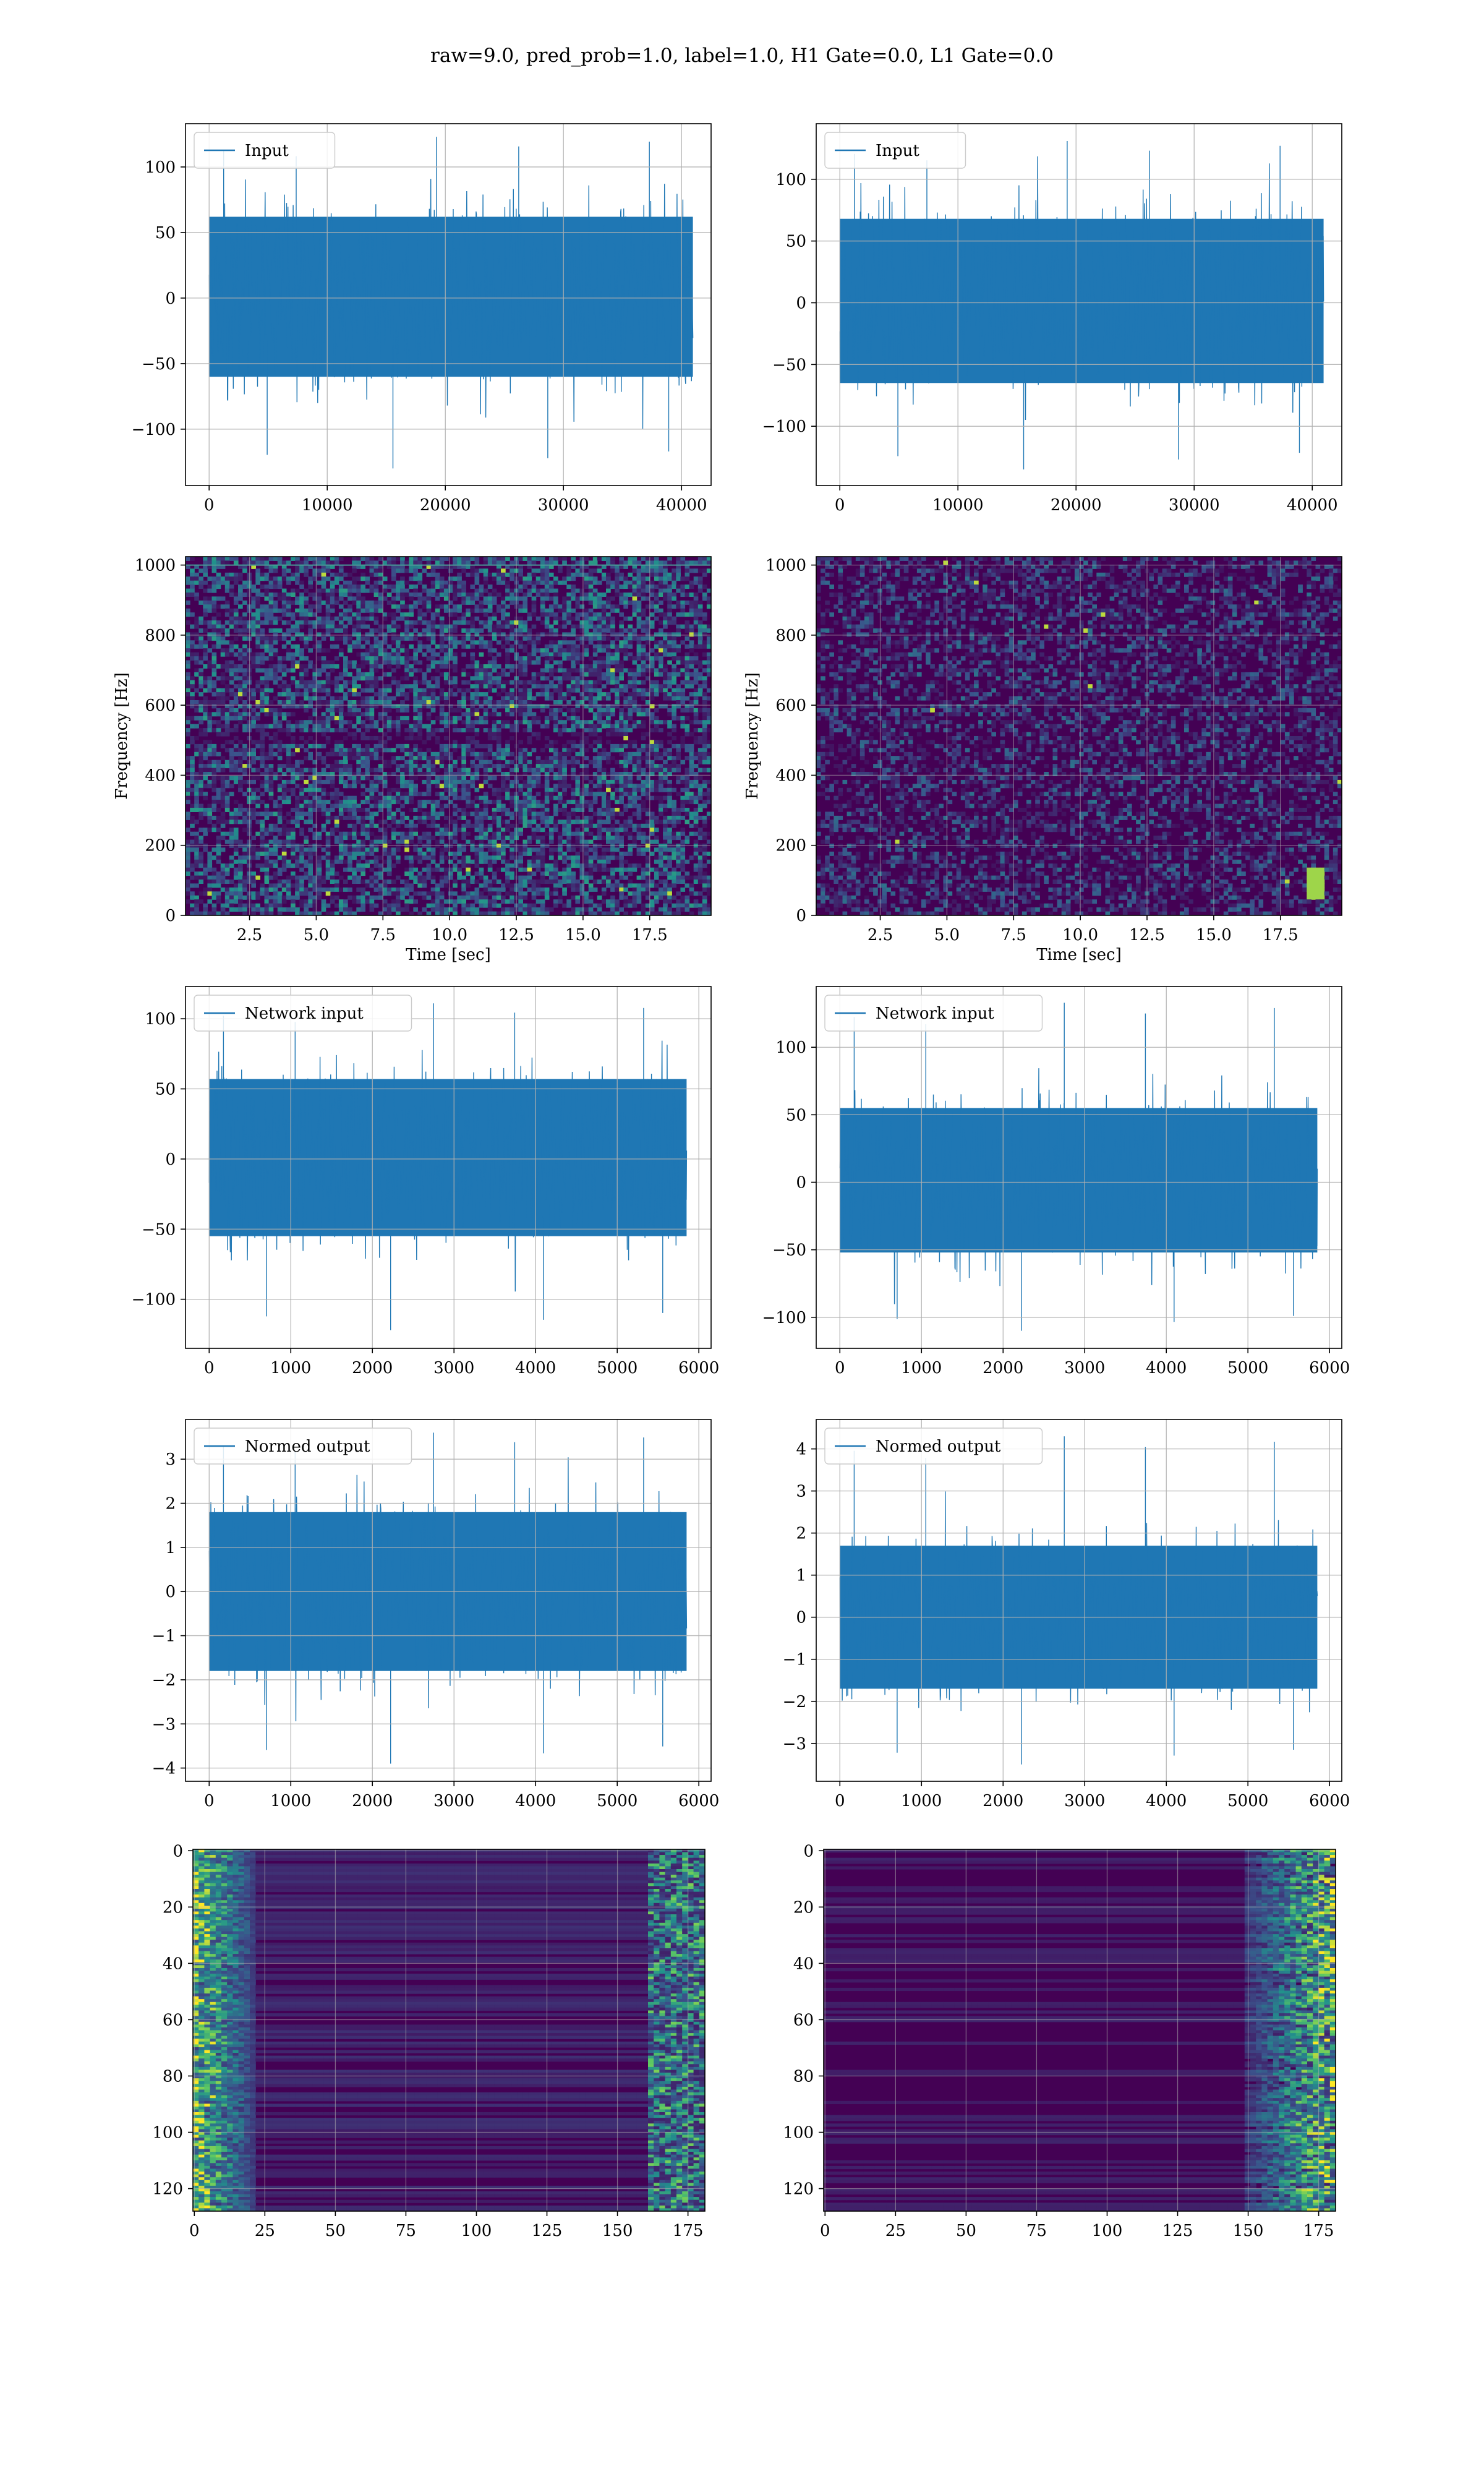 Image resolution: width=1484 pixels, height=2474 pixels. What do you see at coordinates (790, 636) in the screenshot?
I see `y-tick-label: 800` at bounding box center [790, 636].